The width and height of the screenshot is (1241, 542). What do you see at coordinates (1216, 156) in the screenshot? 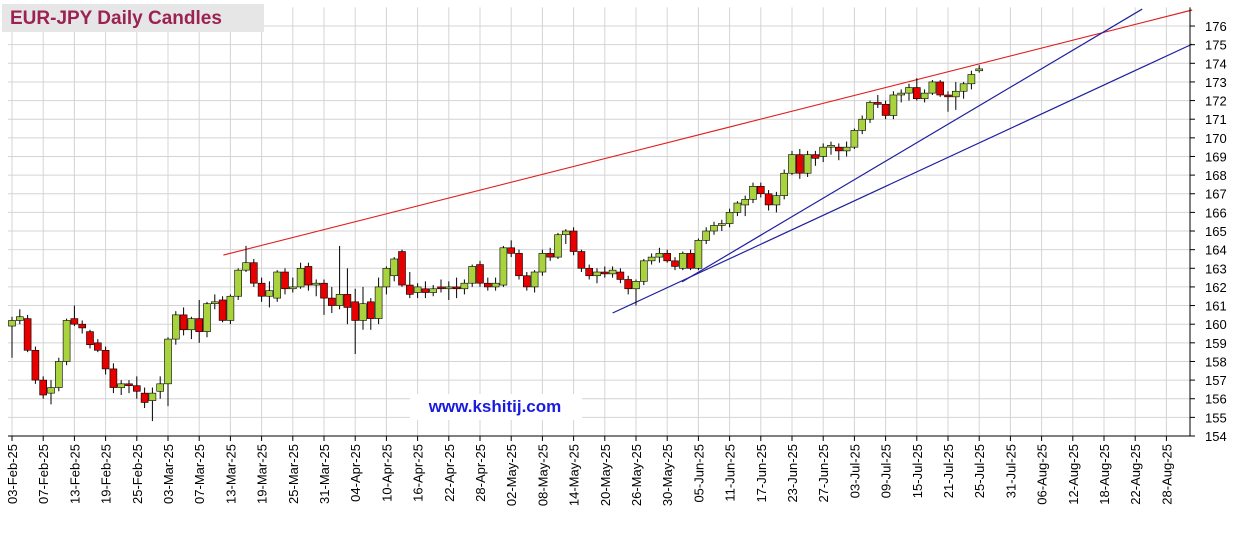
I see `y-tick-label: 169` at bounding box center [1216, 156].